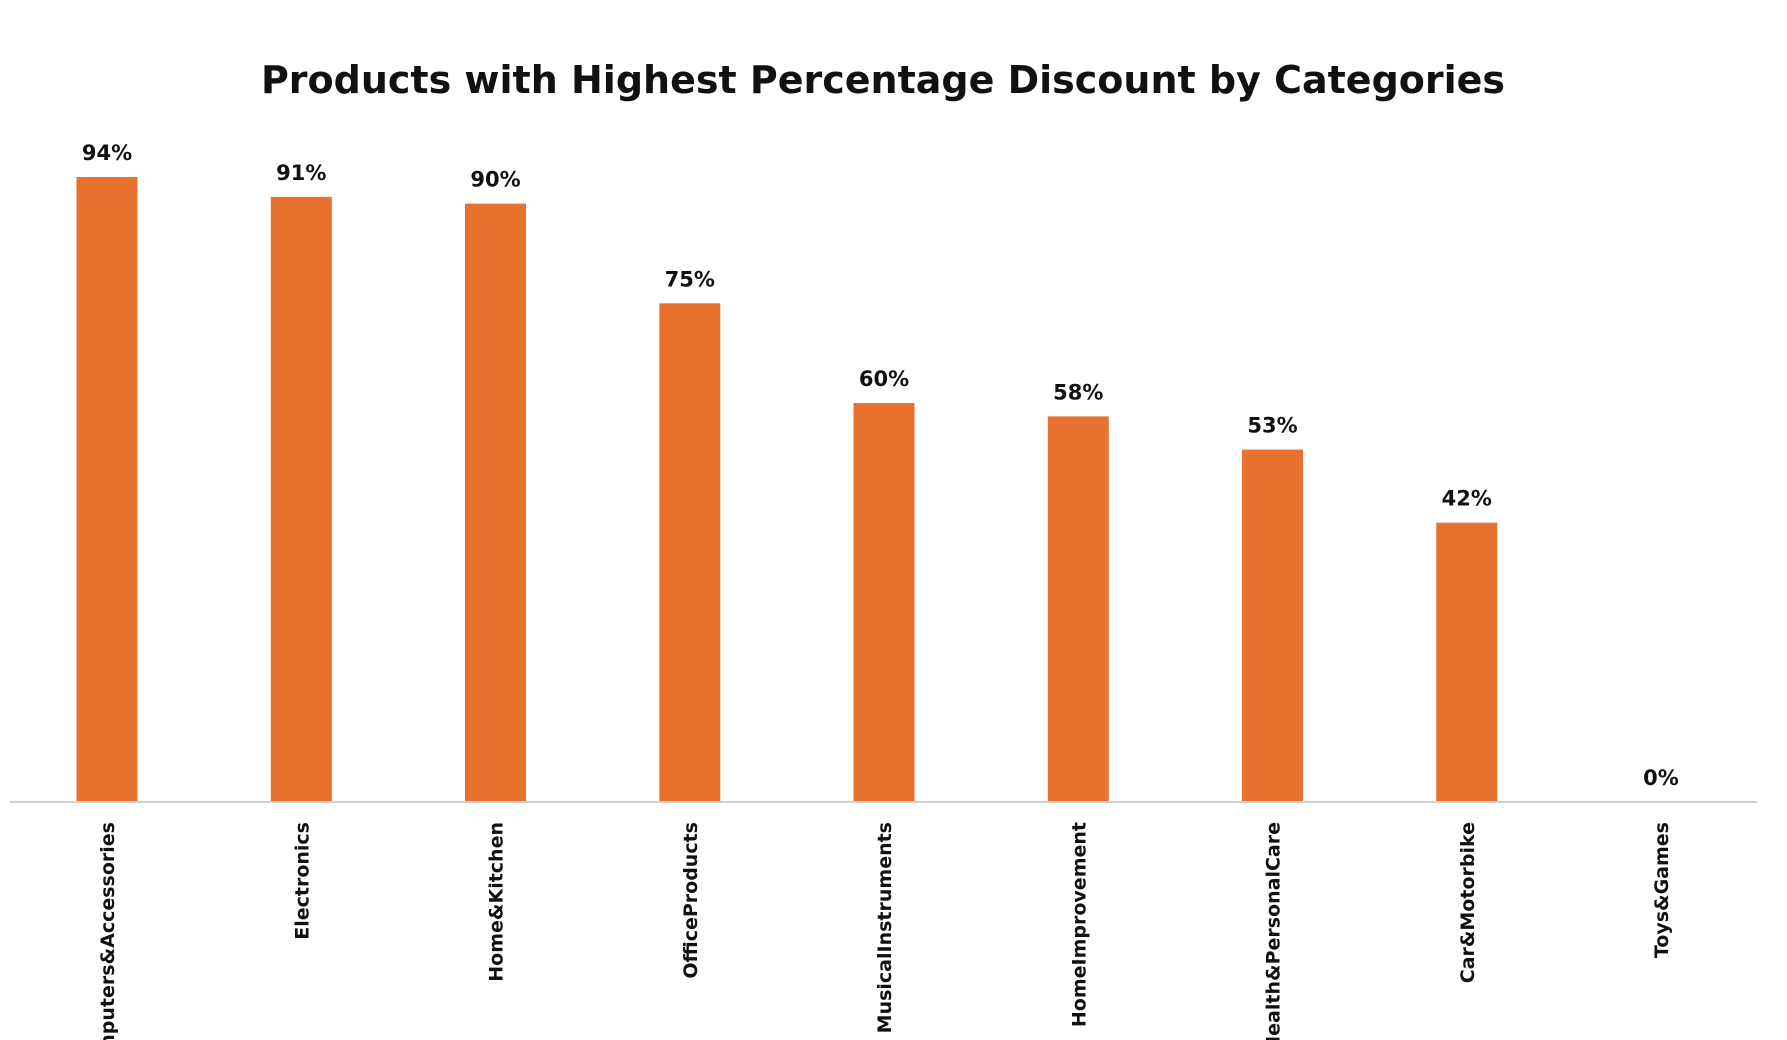 The width and height of the screenshot is (1787, 1040). I want to click on category-label: Toys&Games, so click(1662, 890).